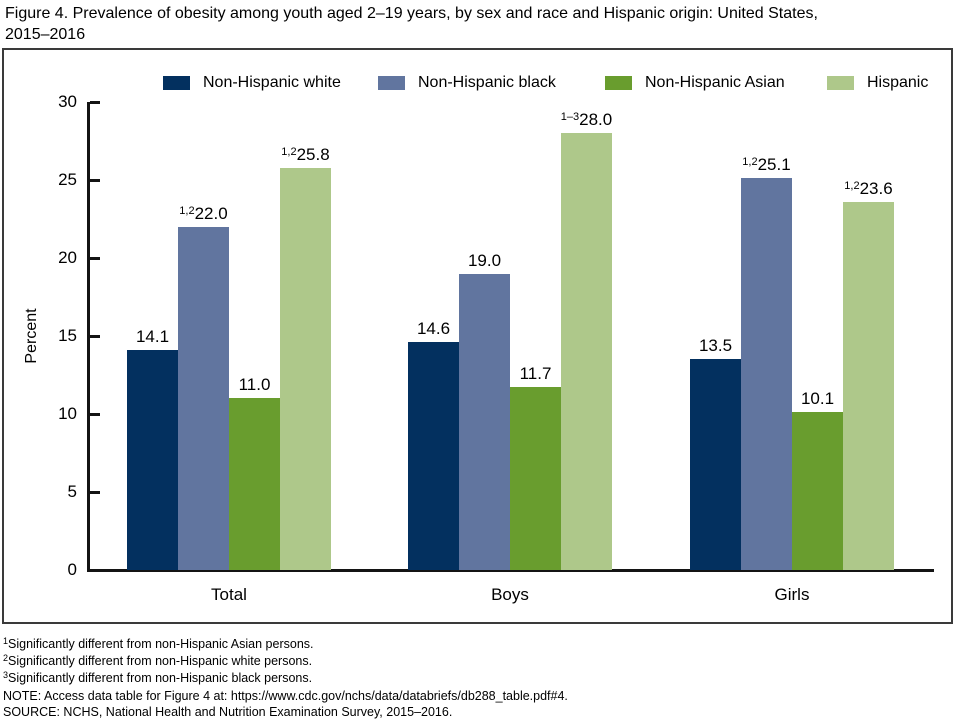  Describe the element at coordinates (72, 569) in the screenshot. I see `y-tick-label: 0` at that location.